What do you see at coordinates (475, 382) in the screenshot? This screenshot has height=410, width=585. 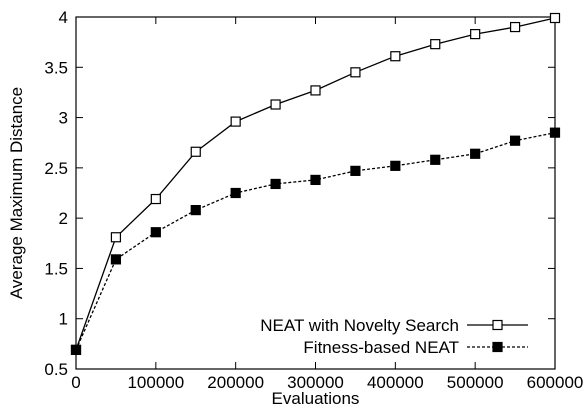 I see `x-tick-label: 500000` at bounding box center [475, 382].